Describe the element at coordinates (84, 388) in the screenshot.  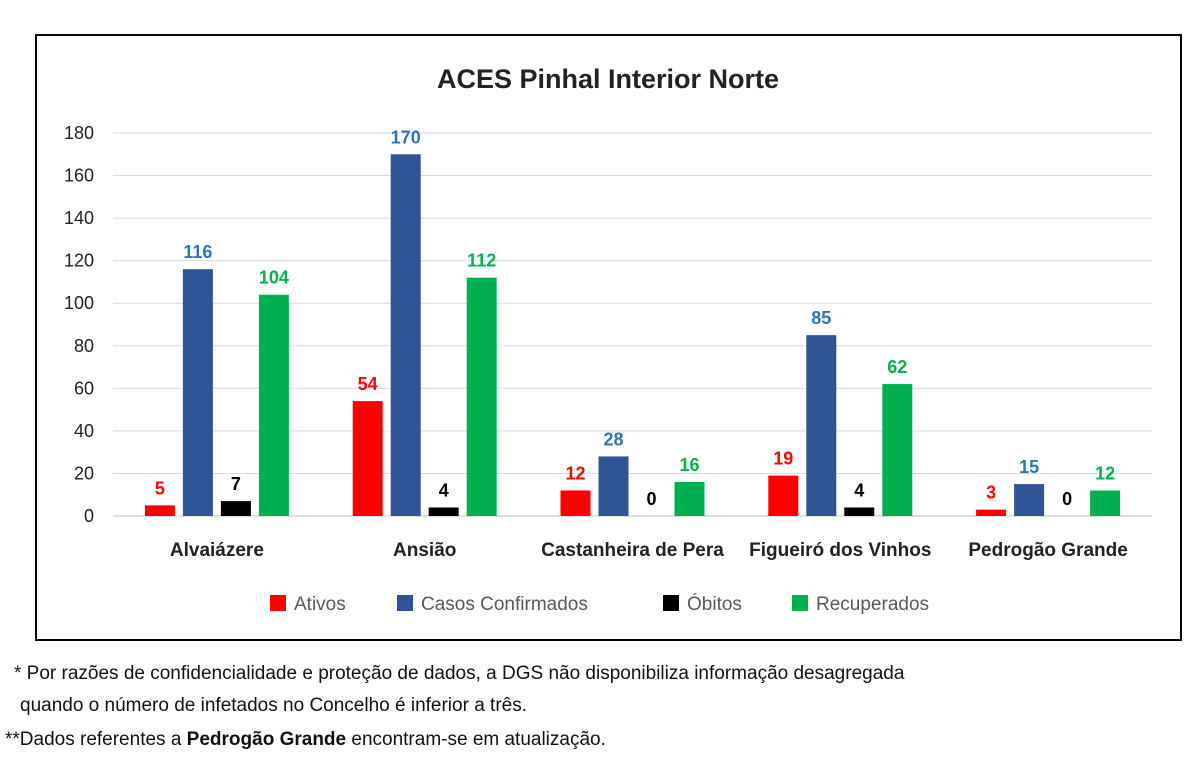
I see `y-tick-label: 60` at that location.